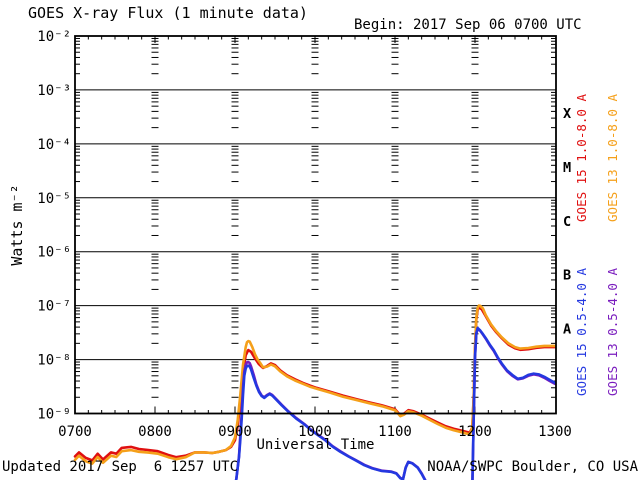 The width and height of the screenshot is (640, 480). Describe the element at coordinates (54, 307) in the screenshot. I see `y-tick-label: 10⁻⁷` at that location.